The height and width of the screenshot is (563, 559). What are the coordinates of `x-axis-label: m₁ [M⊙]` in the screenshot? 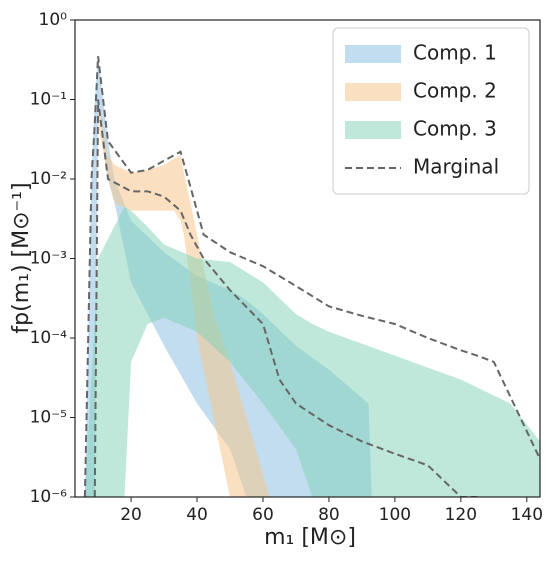 It's located at (310, 537).